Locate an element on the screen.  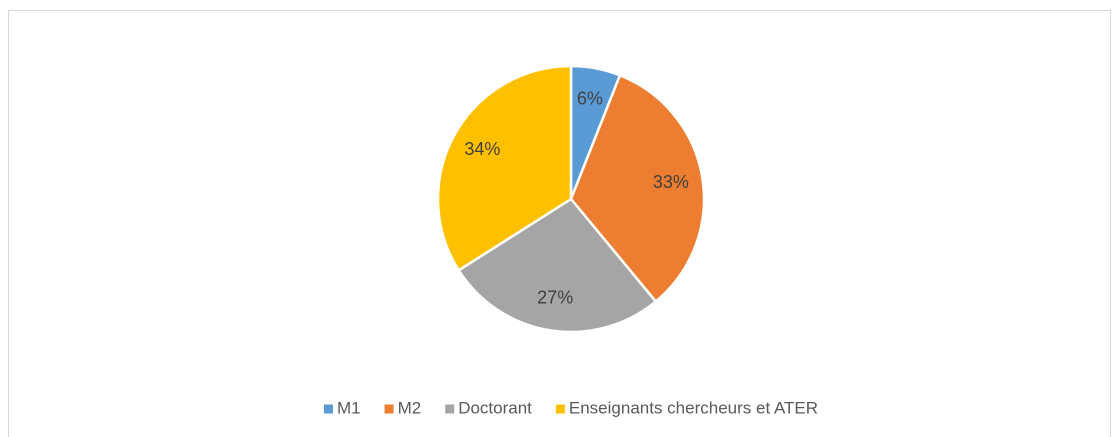
legend-label: M2 is located at coordinates (410, 407).